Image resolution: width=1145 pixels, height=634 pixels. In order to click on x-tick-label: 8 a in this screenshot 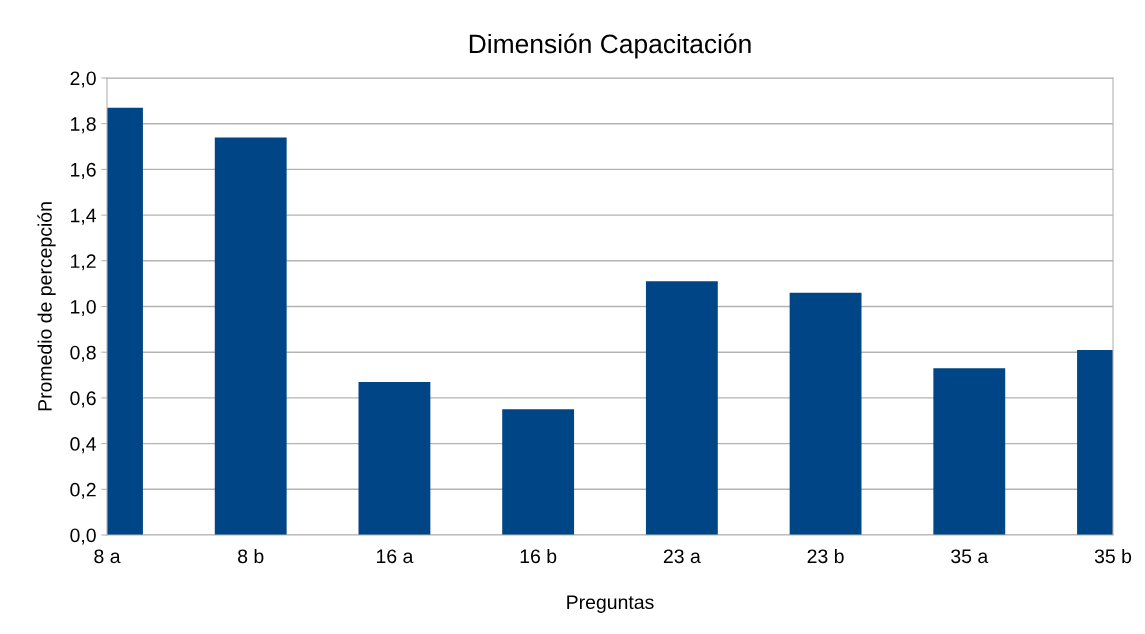, I will do `click(107, 556)`.